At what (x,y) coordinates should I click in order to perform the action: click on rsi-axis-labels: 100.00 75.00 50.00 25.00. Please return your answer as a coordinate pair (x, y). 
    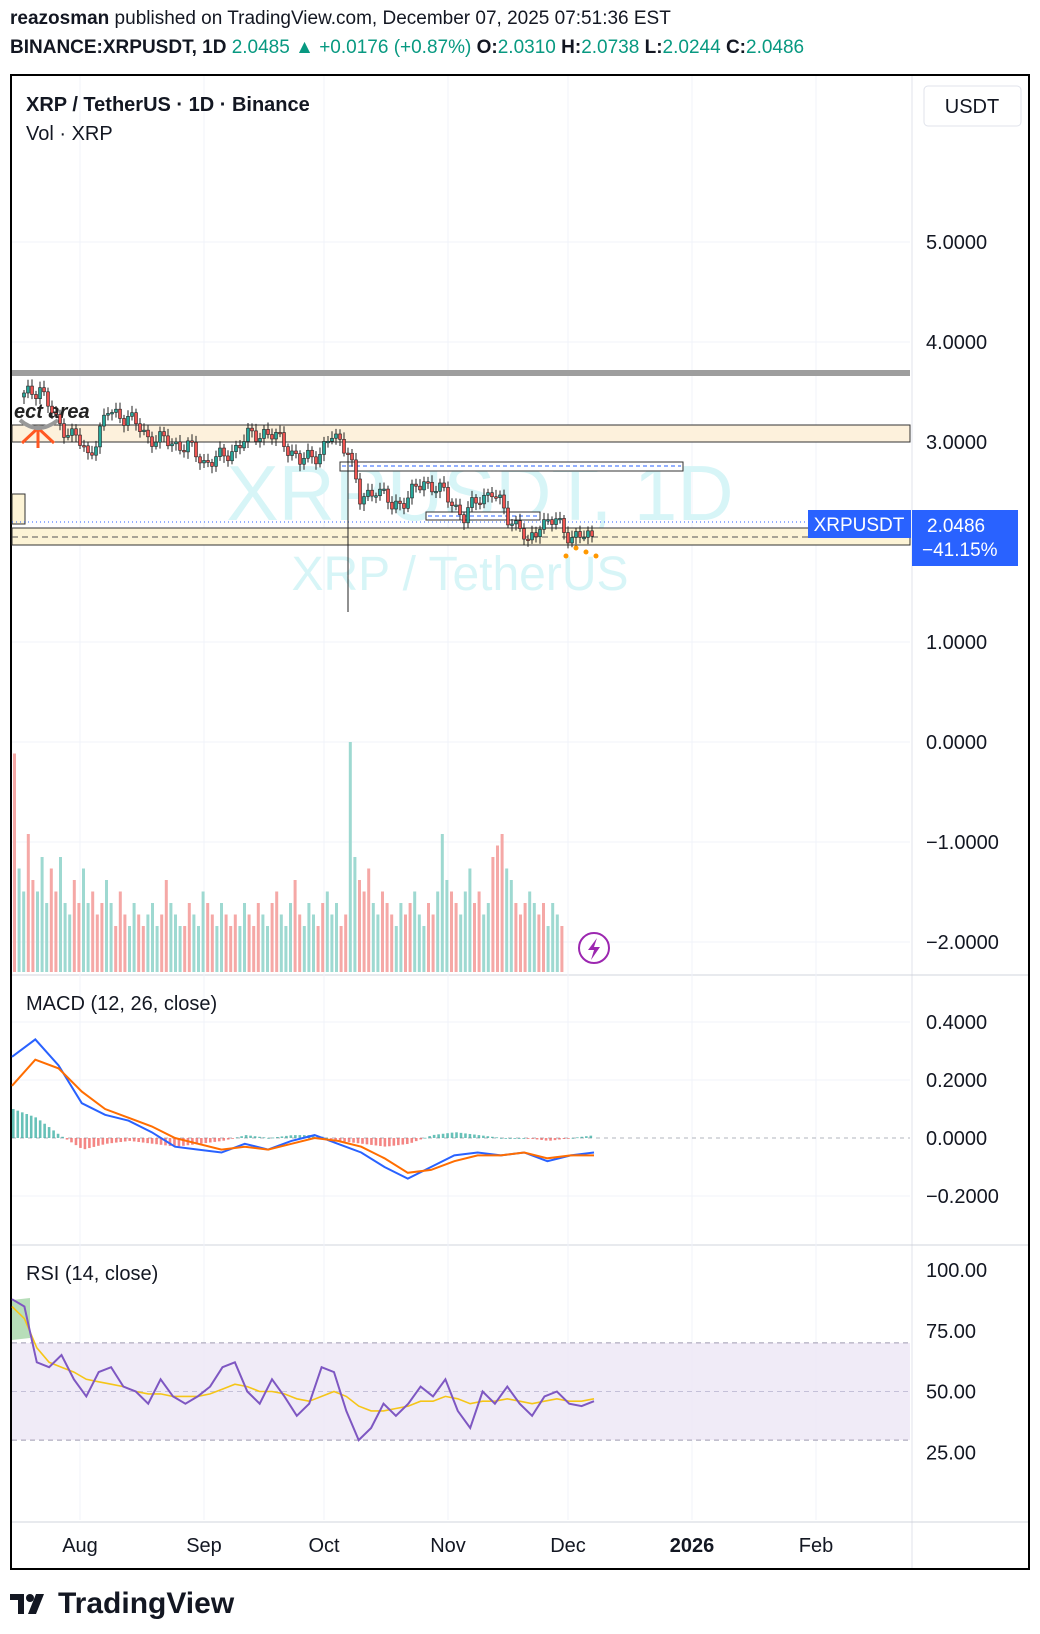
    Looking at the image, I should click on (956, 1362).